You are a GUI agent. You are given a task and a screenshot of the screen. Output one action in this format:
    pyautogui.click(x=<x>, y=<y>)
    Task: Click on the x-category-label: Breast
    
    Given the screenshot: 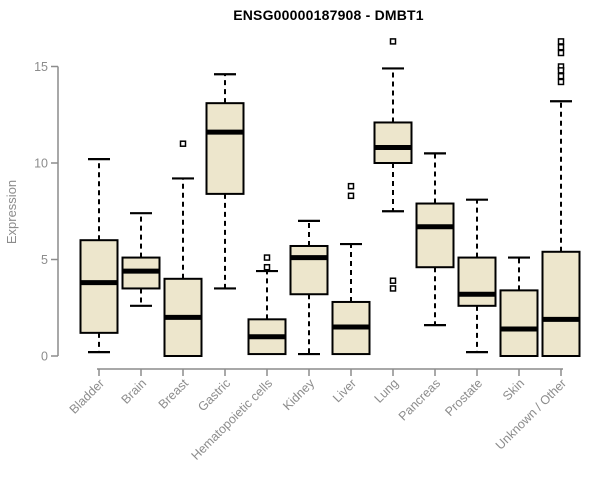 What is the action you would take?
    pyautogui.click(x=174, y=394)
    